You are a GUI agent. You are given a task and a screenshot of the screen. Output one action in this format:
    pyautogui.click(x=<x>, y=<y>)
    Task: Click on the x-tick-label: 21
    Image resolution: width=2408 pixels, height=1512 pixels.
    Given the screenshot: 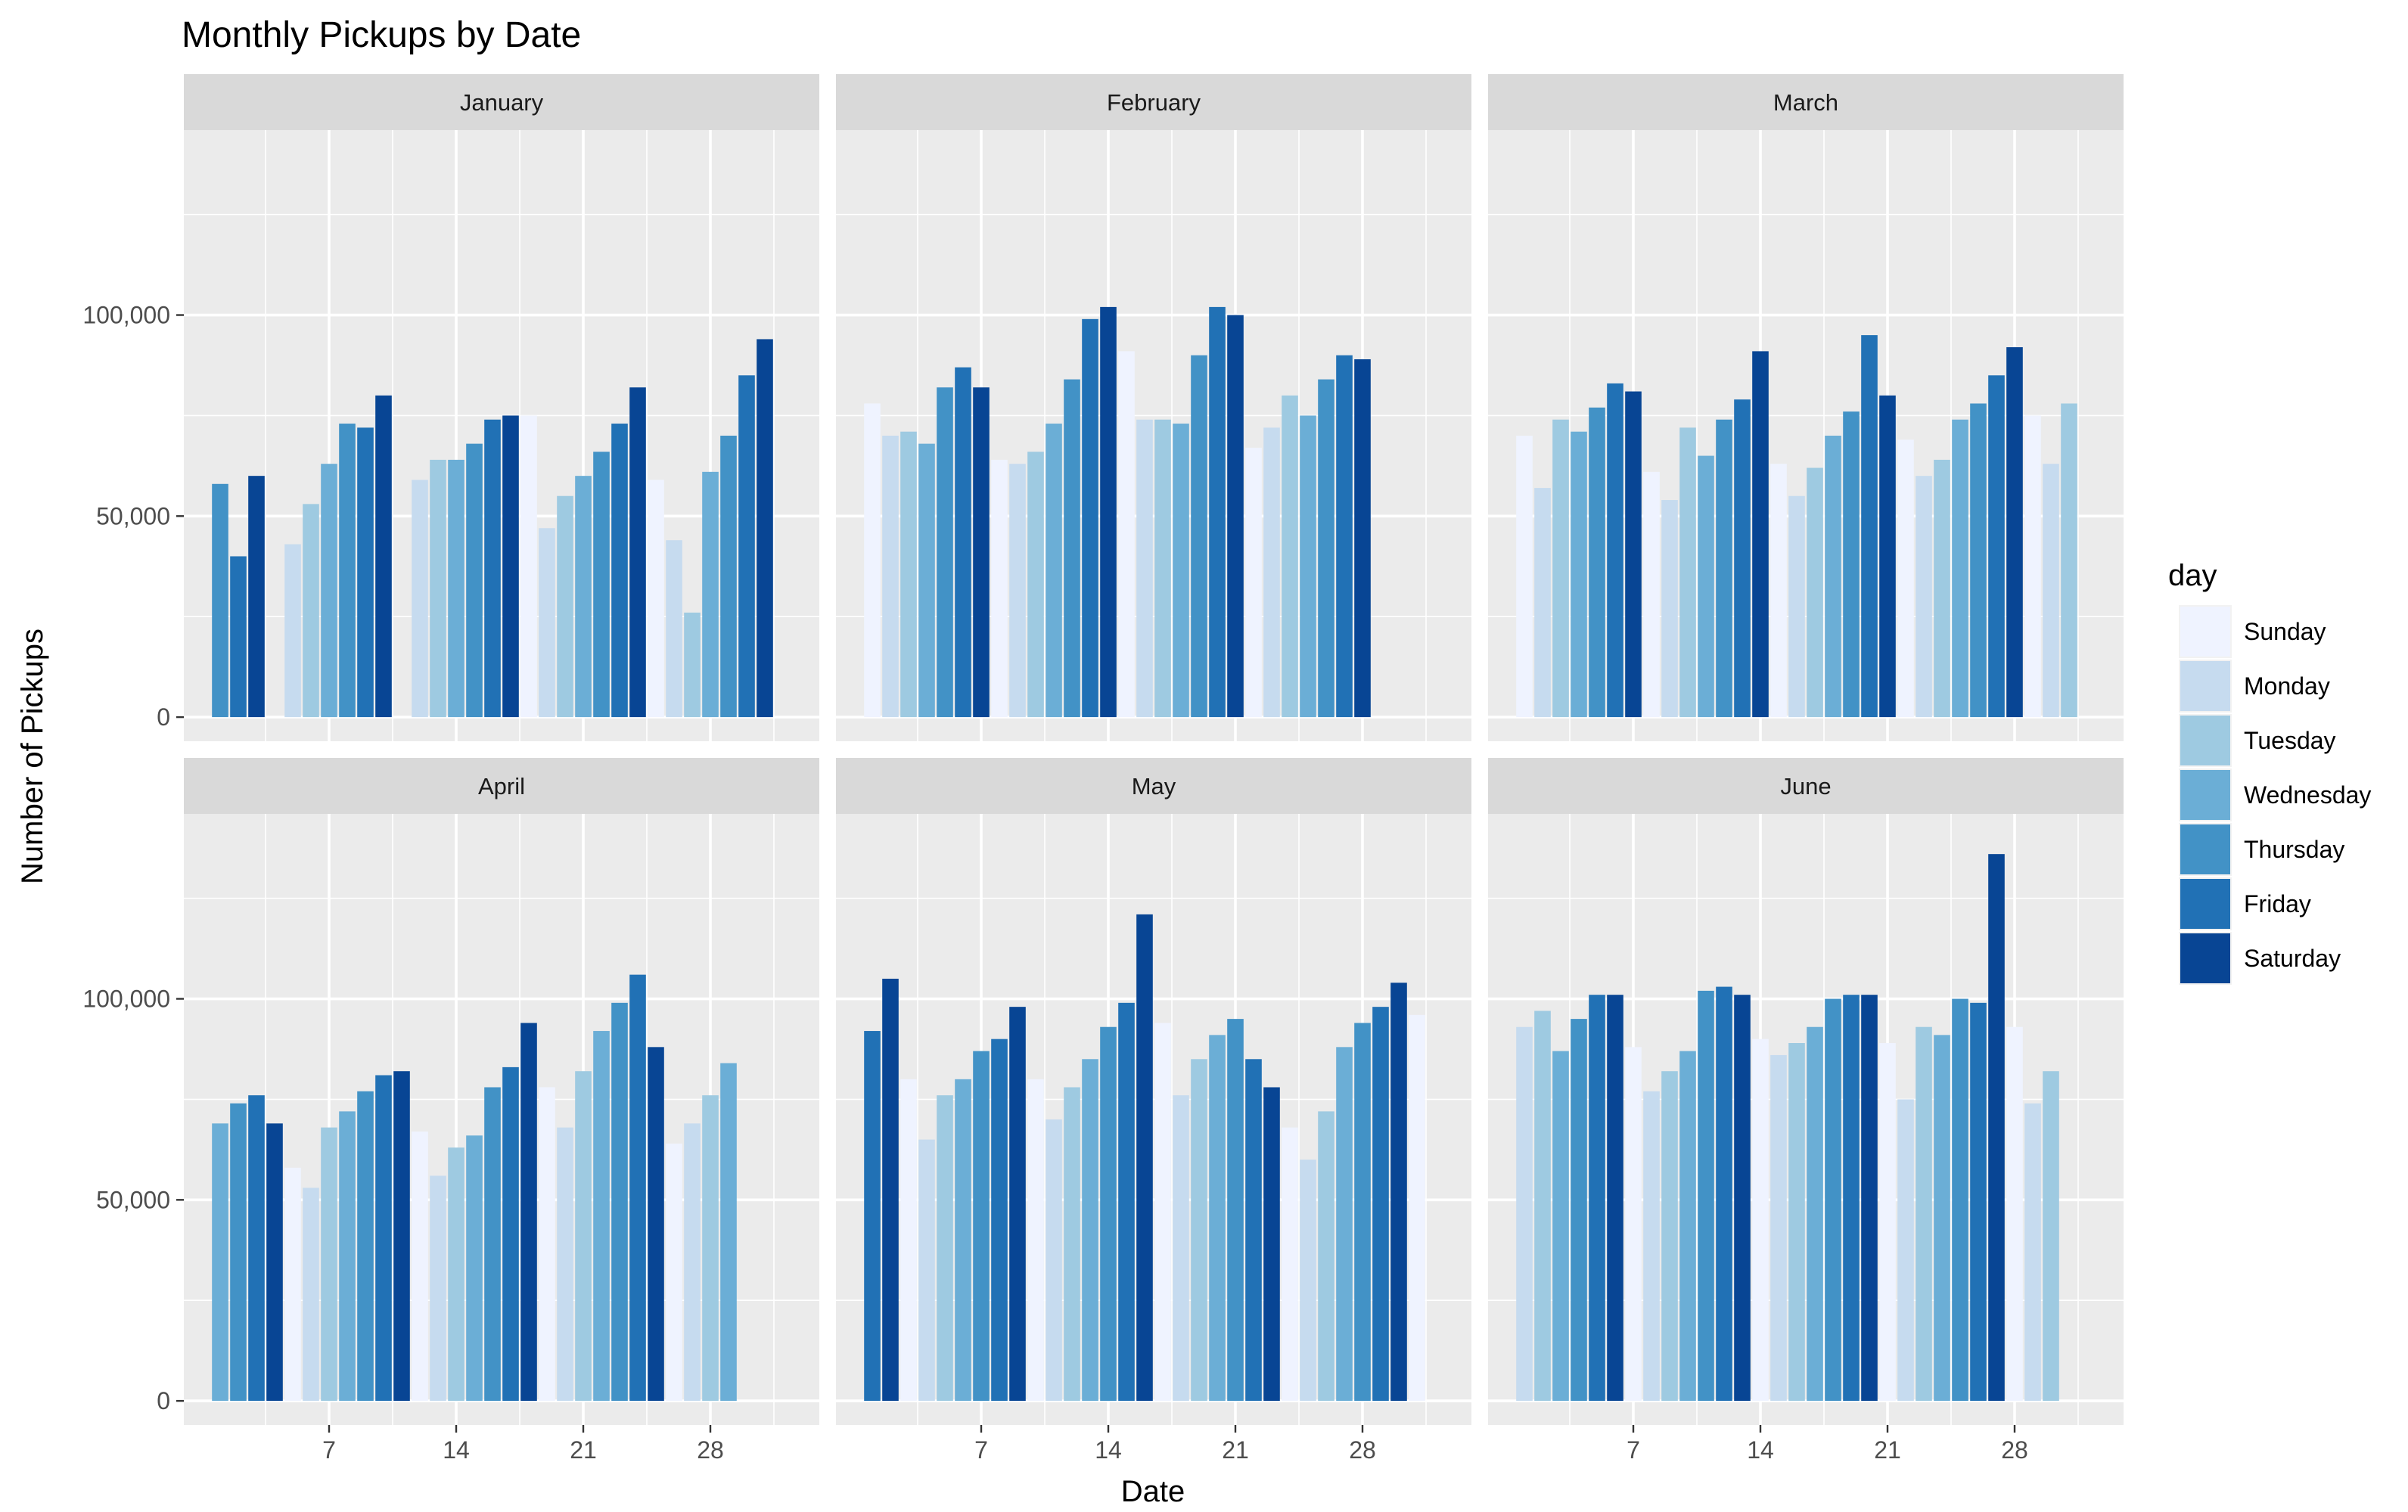 What is the action you would take?
    pyautogui.click(x=1887, y=1450)
    